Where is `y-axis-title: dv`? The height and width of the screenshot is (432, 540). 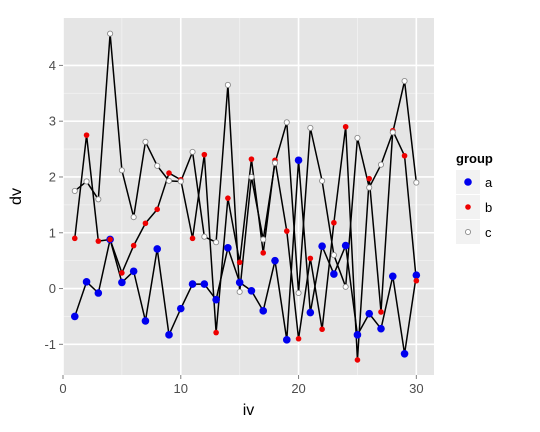
y-axis-title: dv is located at coordinates (16, 196).